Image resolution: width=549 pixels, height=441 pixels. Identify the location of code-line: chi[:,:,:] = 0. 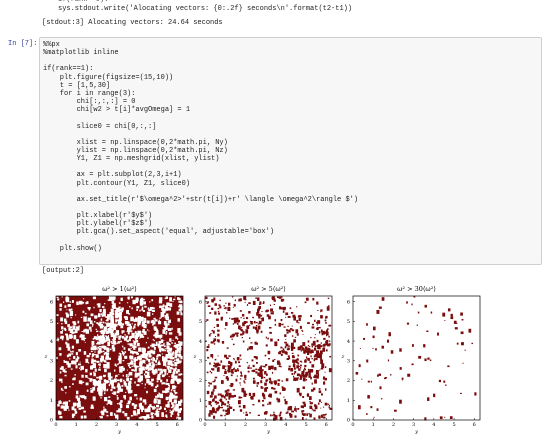
(89, 102).